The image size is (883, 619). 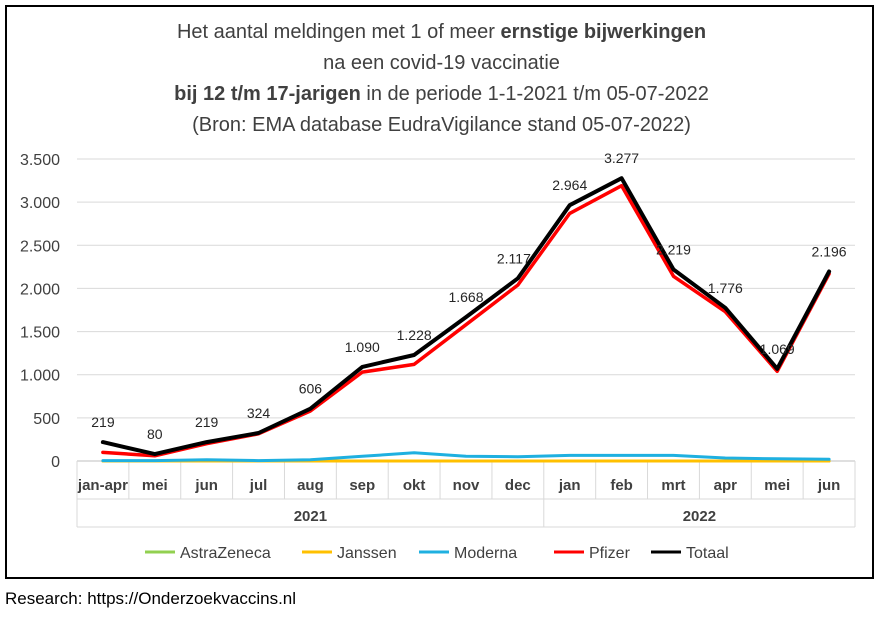 I want to click on data-label: 2.964, so click(x=569, y=185).